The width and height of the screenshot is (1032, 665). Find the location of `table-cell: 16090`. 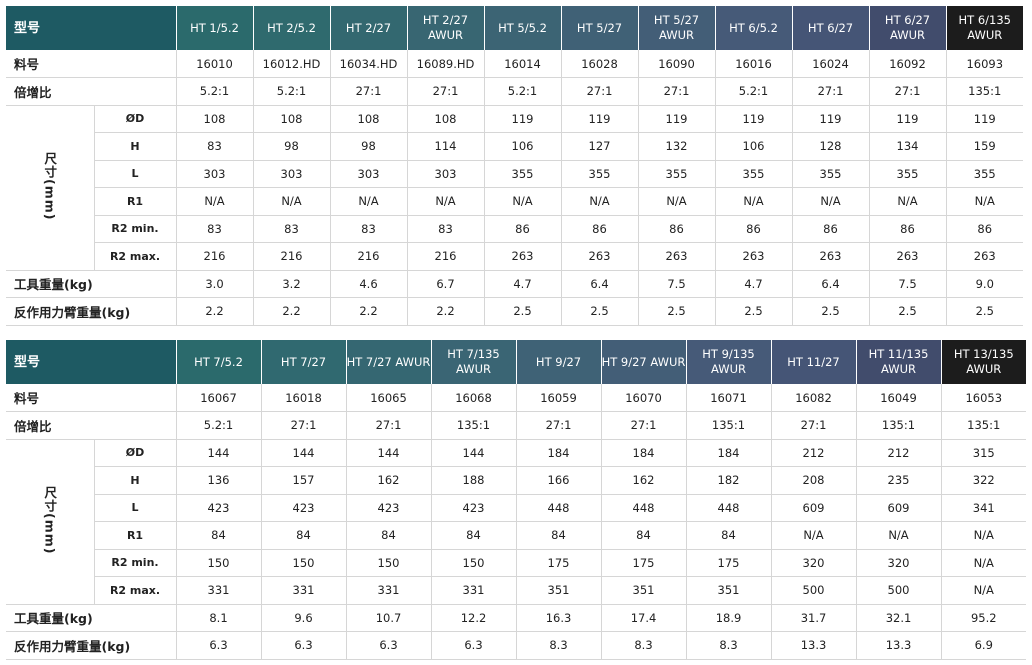

table-cell: 16090 is located at coordinates (677, 64).